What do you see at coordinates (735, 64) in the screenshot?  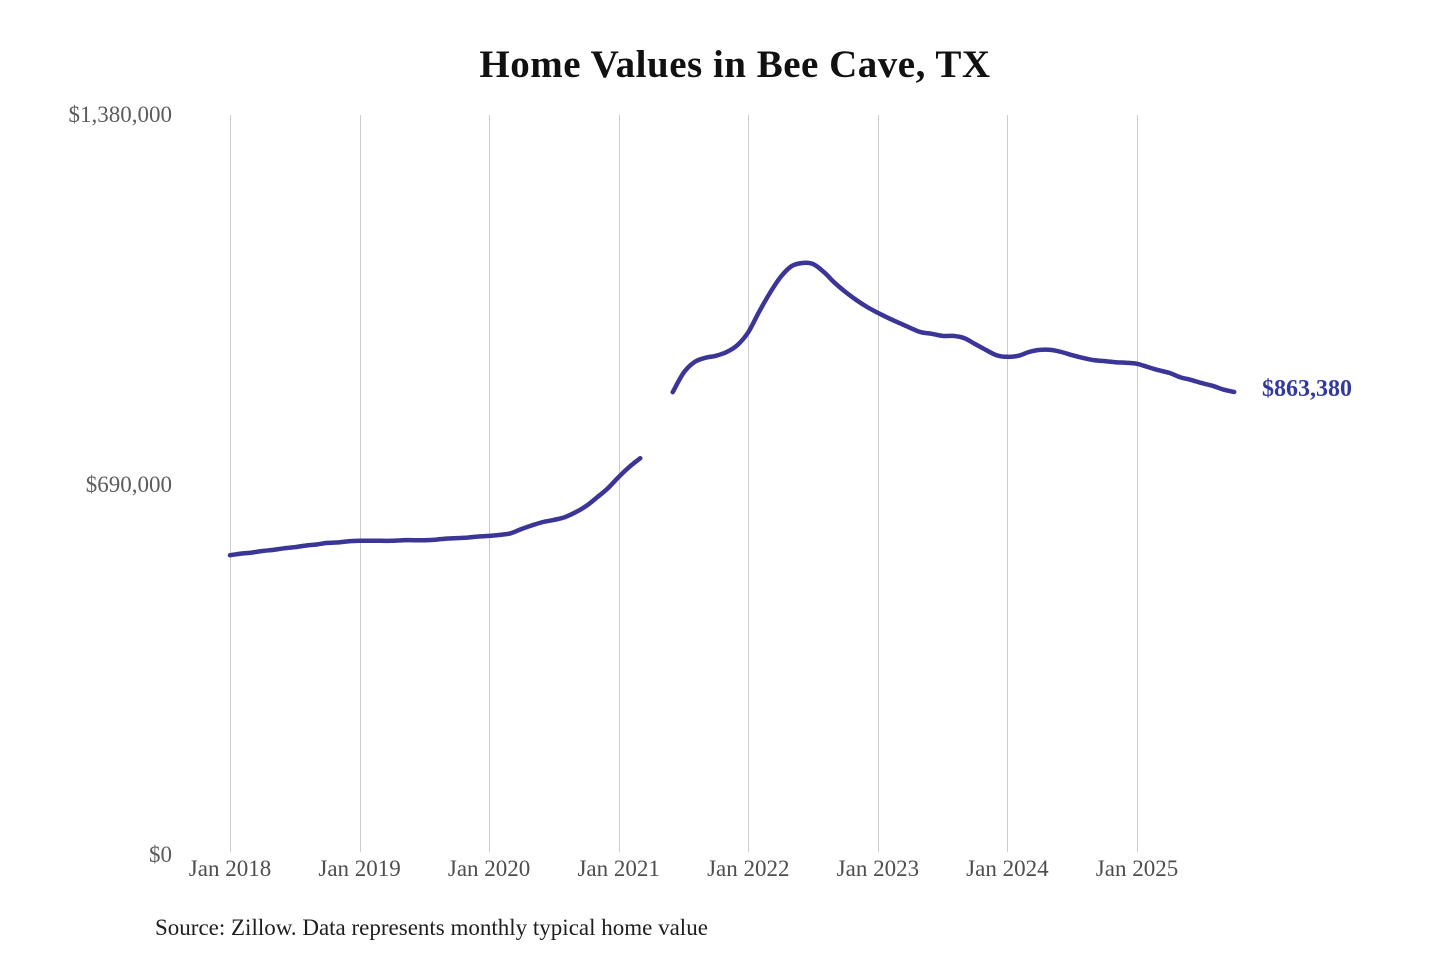 I see `chart-title: Home Values in Bee Cave, TX` at bounding box center [735, 64].